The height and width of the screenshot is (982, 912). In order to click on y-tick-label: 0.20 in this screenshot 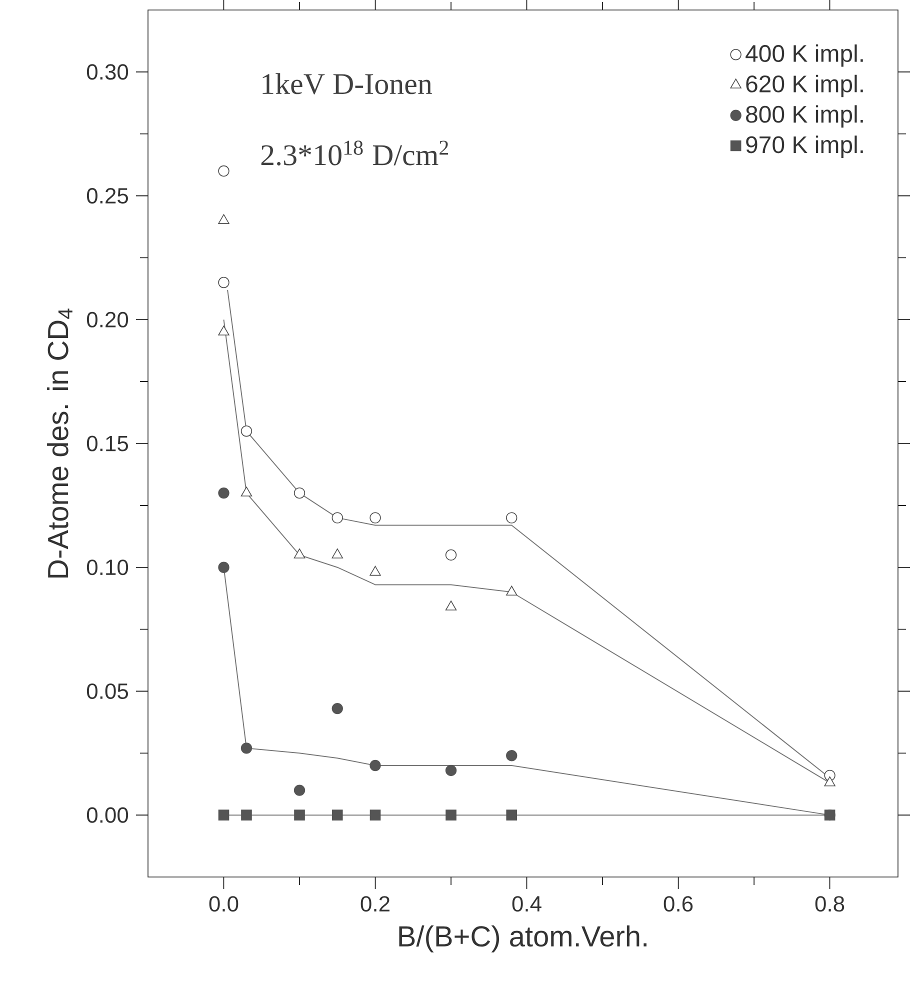, I will do `click(107, 320)`.